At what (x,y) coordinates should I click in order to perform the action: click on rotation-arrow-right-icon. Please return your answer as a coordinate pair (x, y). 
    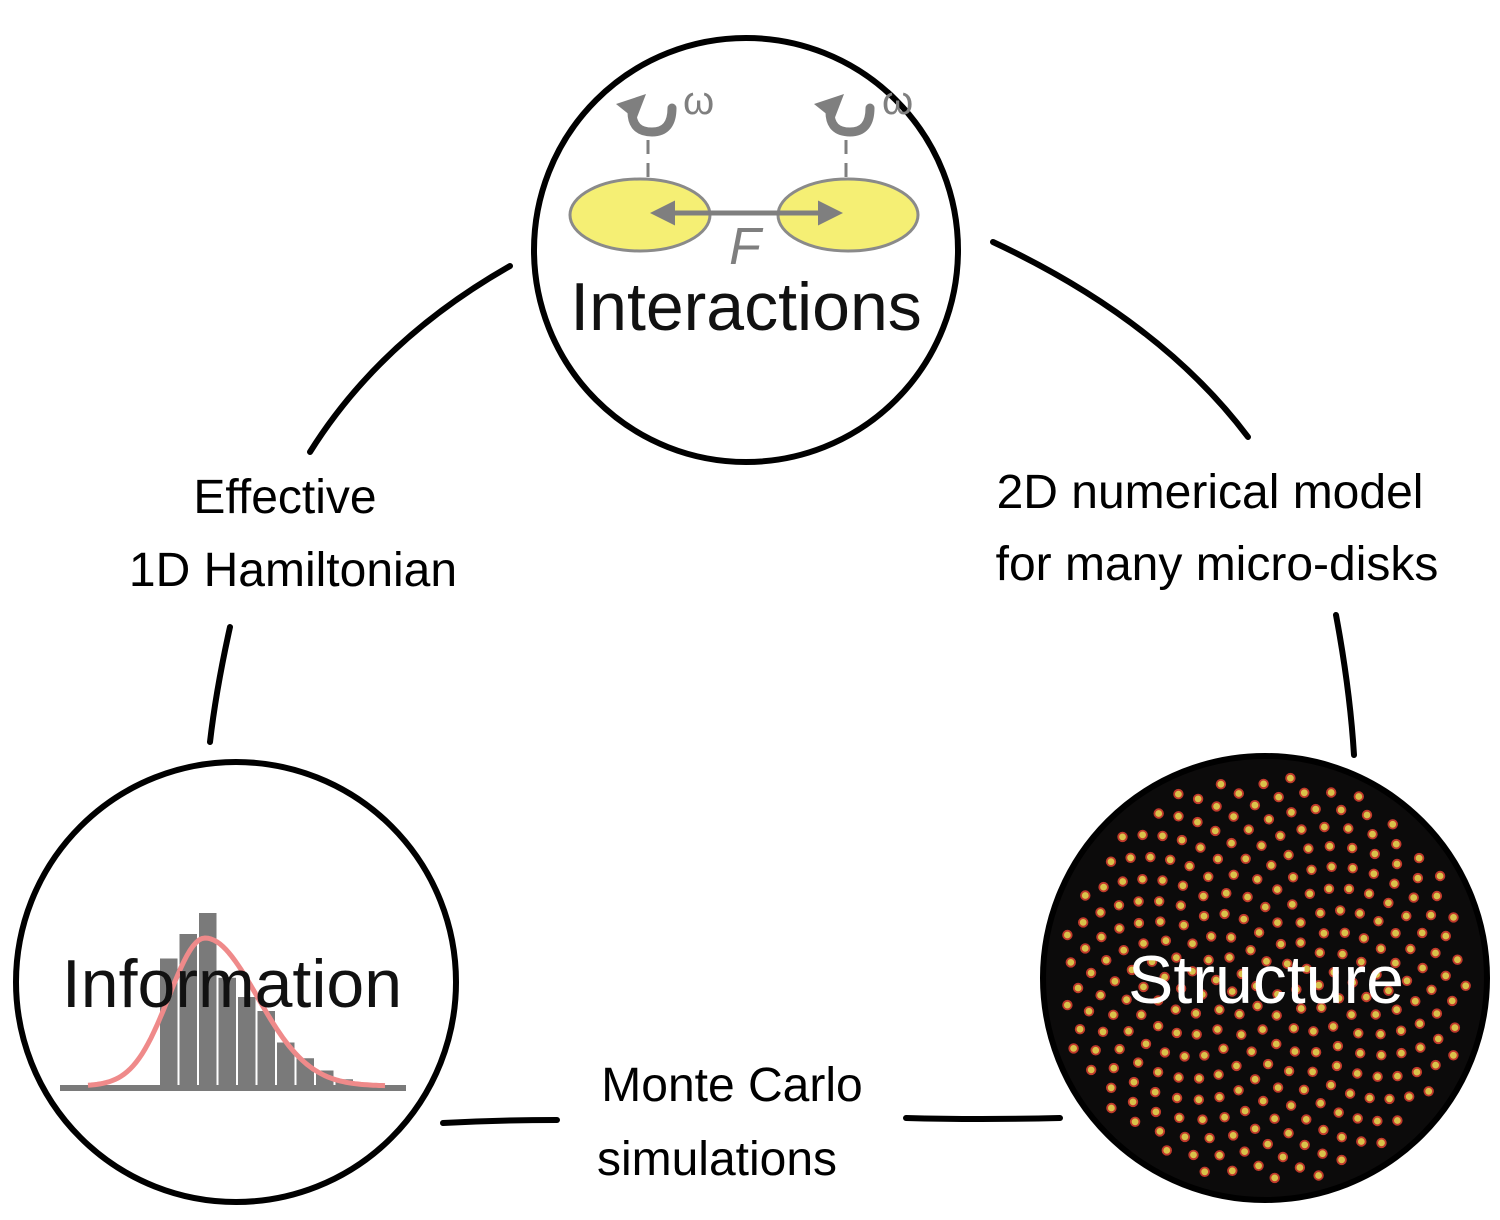
    Looking at the image, I should click on (850, 120).